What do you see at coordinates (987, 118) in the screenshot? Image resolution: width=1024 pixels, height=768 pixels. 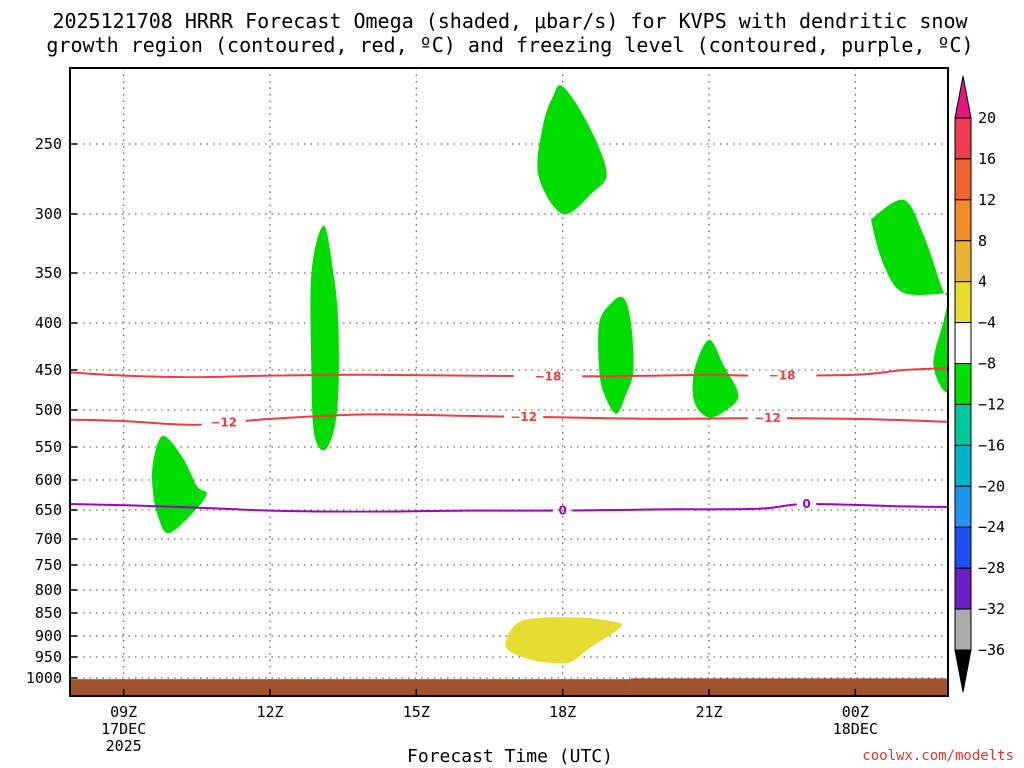 I see `colorbar-label: 20` at bounding box center [987, 118].